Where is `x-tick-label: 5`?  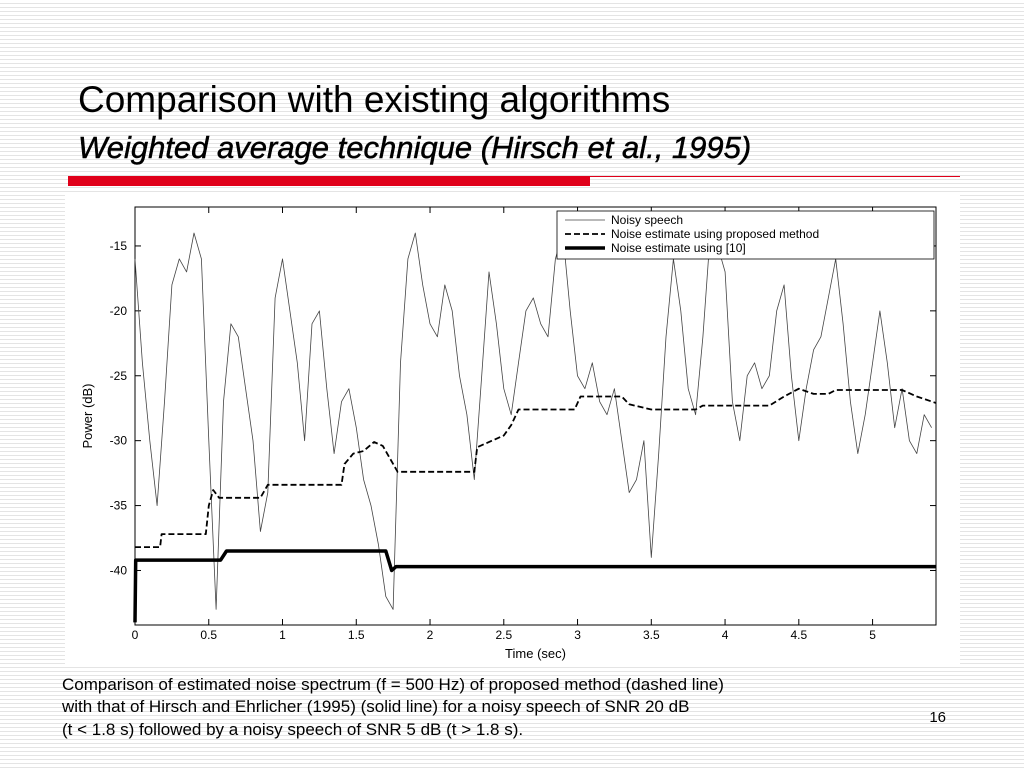 x-tick-label: 5 is located at coordinates (872, 635).